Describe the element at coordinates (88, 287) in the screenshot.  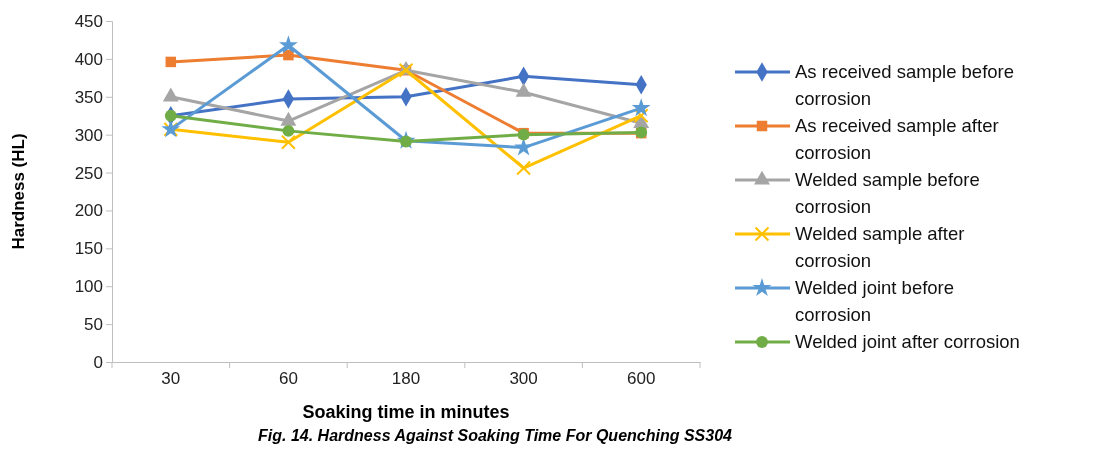
I see `y-tick-label: 100` at that location.